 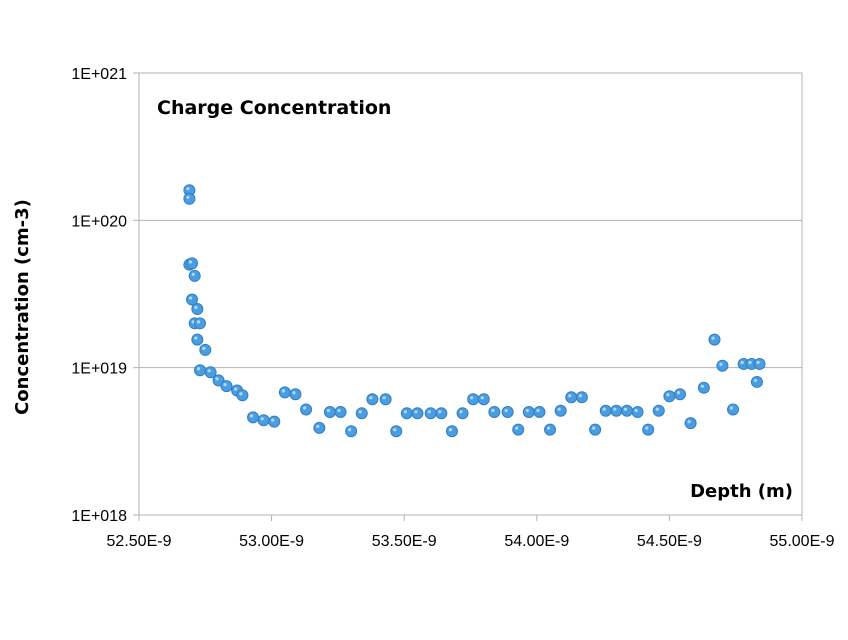 What do you see at coordinates (536, 541) in the screenshot?
I see `x-tick-label: 54.00E-9` at bounding box center [536, 541].